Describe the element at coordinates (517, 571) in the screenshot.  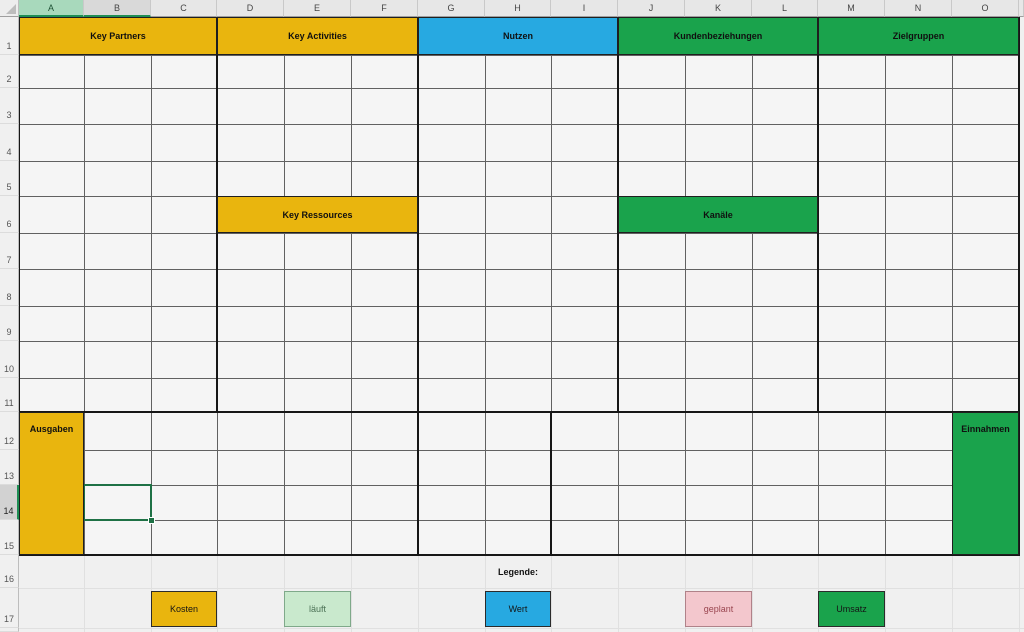
I see `legend-title: Legende:` at that location.